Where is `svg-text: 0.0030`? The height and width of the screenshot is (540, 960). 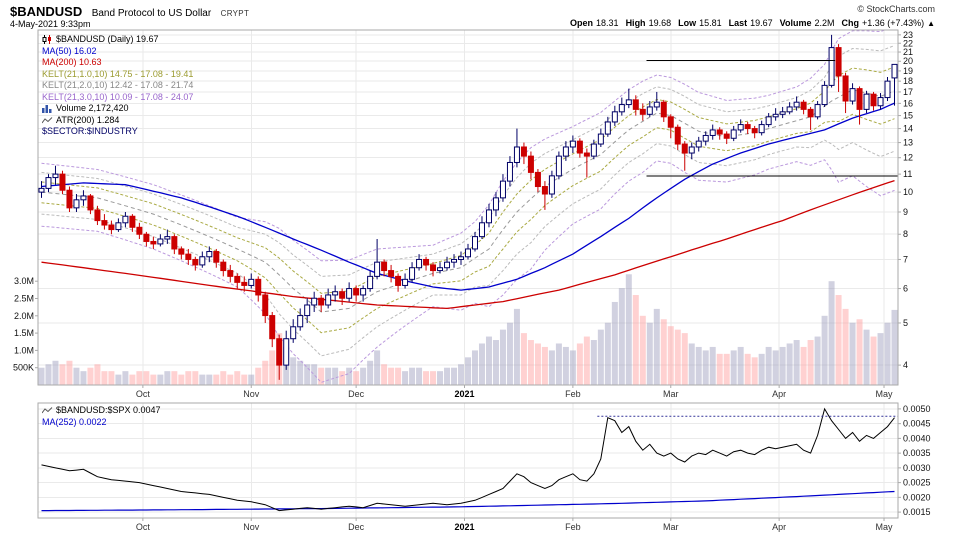
svg-text: 0.0030 is located at coordinates (917, 468).